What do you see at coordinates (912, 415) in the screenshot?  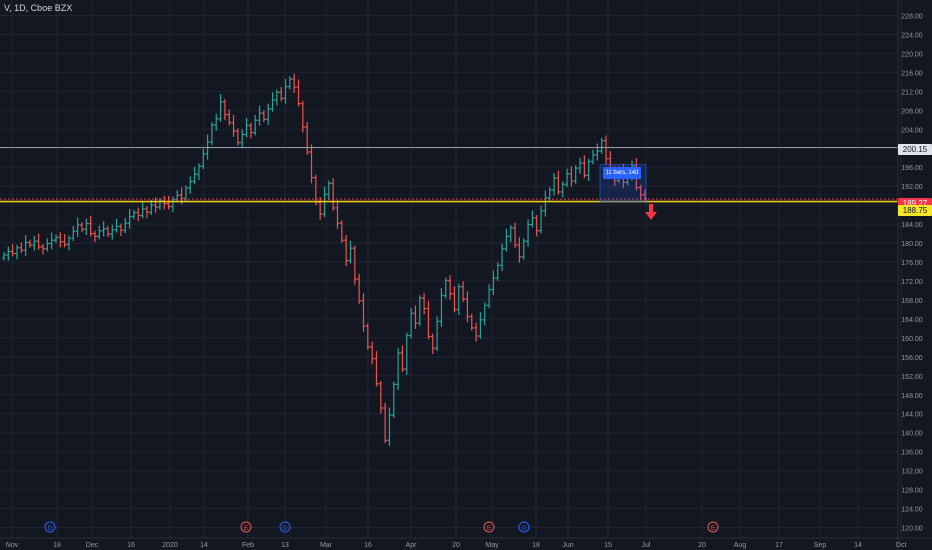 I see `price-tick-label: 144.00` at bounding box center [912, 415].